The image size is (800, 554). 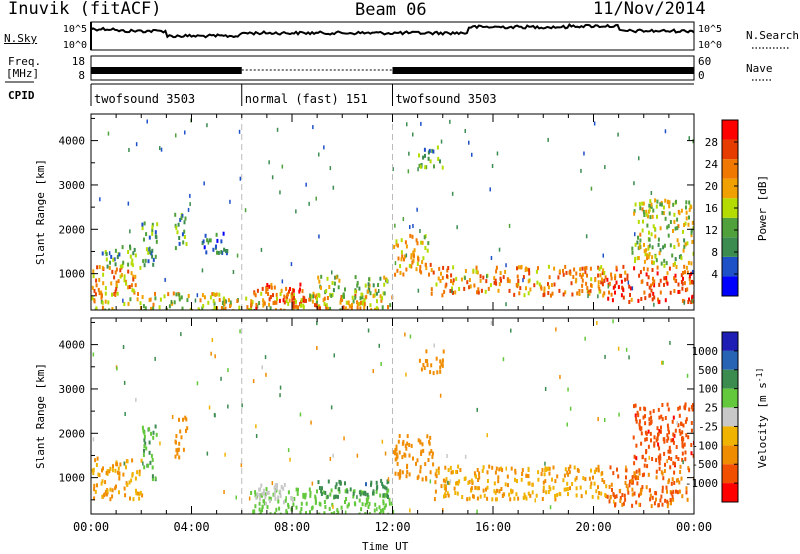 What do you see at coordinates (25, 61) in the screenshot?
I see `freq-label: Freq.` at bounding box center [25, 61].